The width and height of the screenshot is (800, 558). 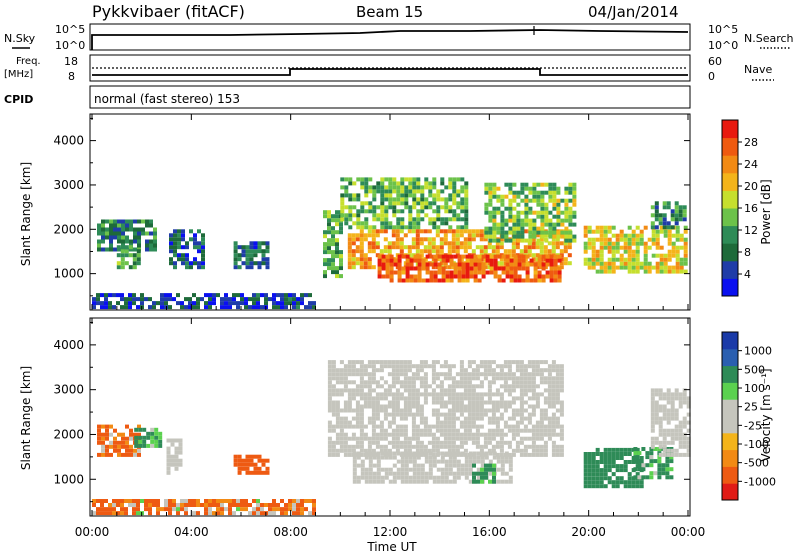 I want to click on power-y-tick-label: 2000, so click(x=68, y=229).